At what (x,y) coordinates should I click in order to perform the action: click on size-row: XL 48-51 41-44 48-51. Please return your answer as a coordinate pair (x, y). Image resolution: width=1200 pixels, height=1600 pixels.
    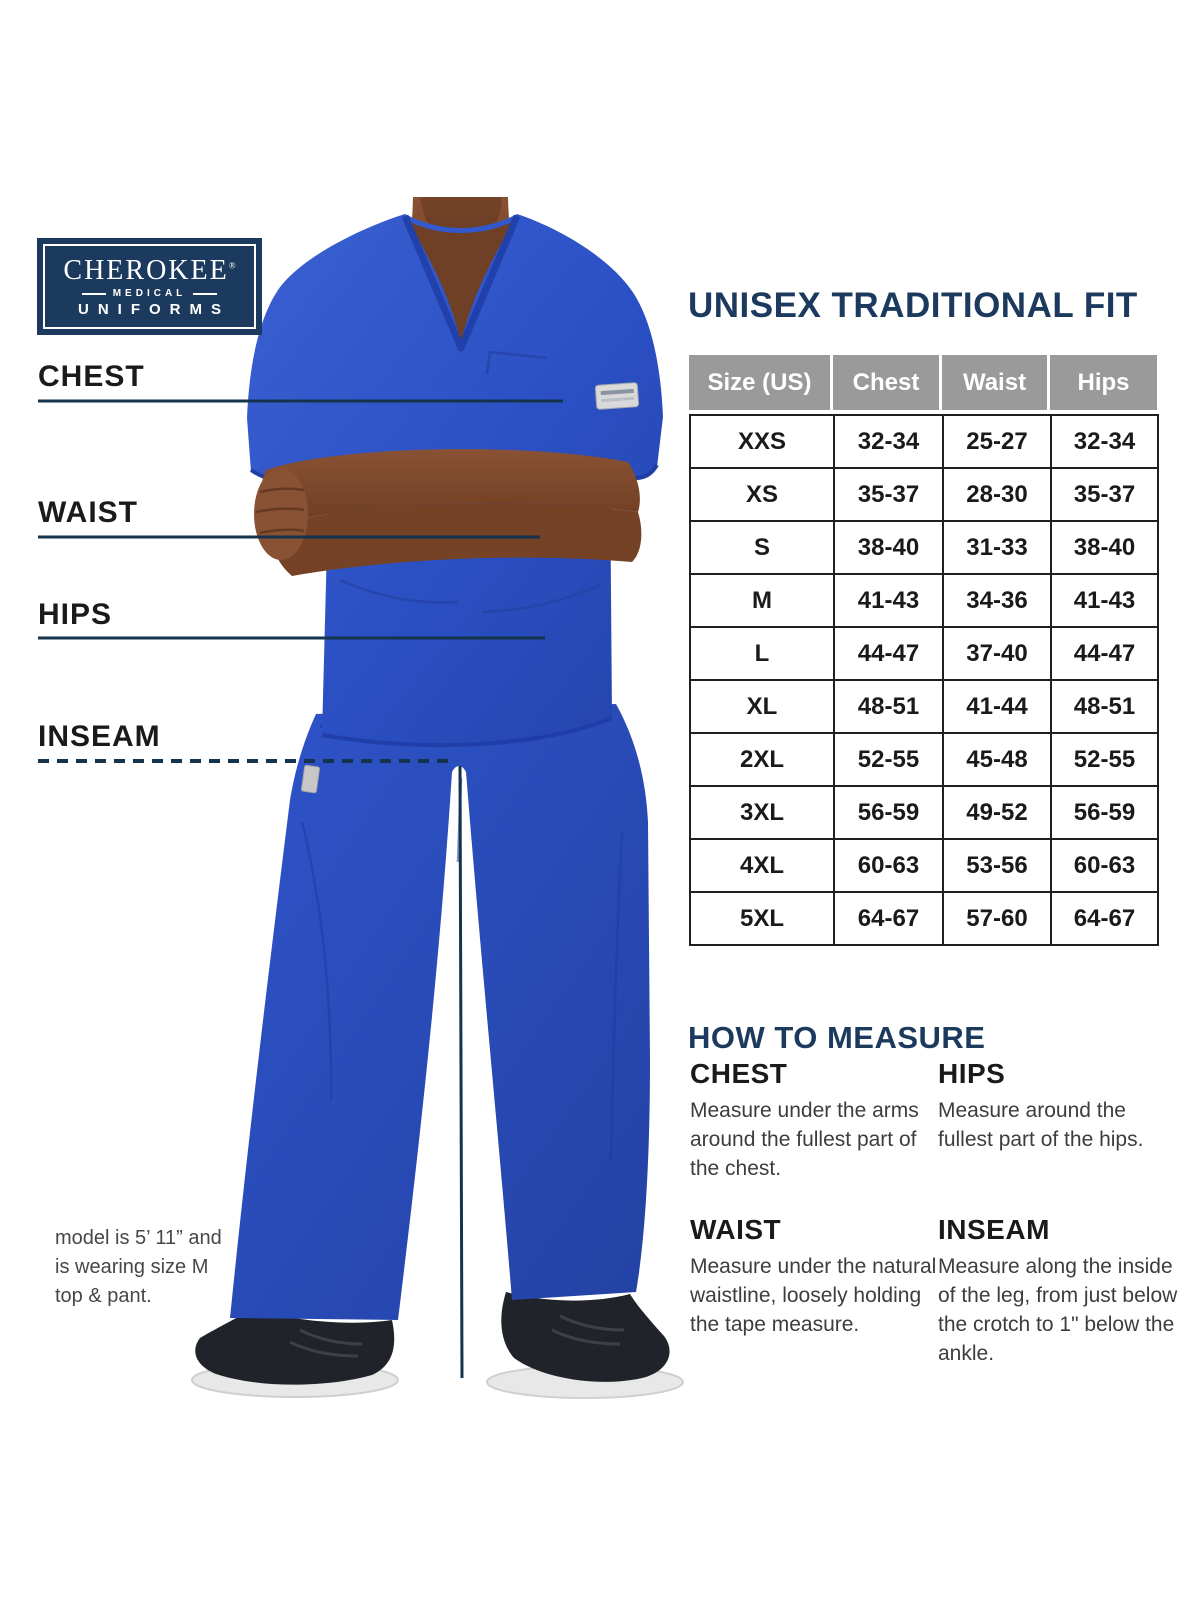
    Looking at the image, I should click on (924, 706).